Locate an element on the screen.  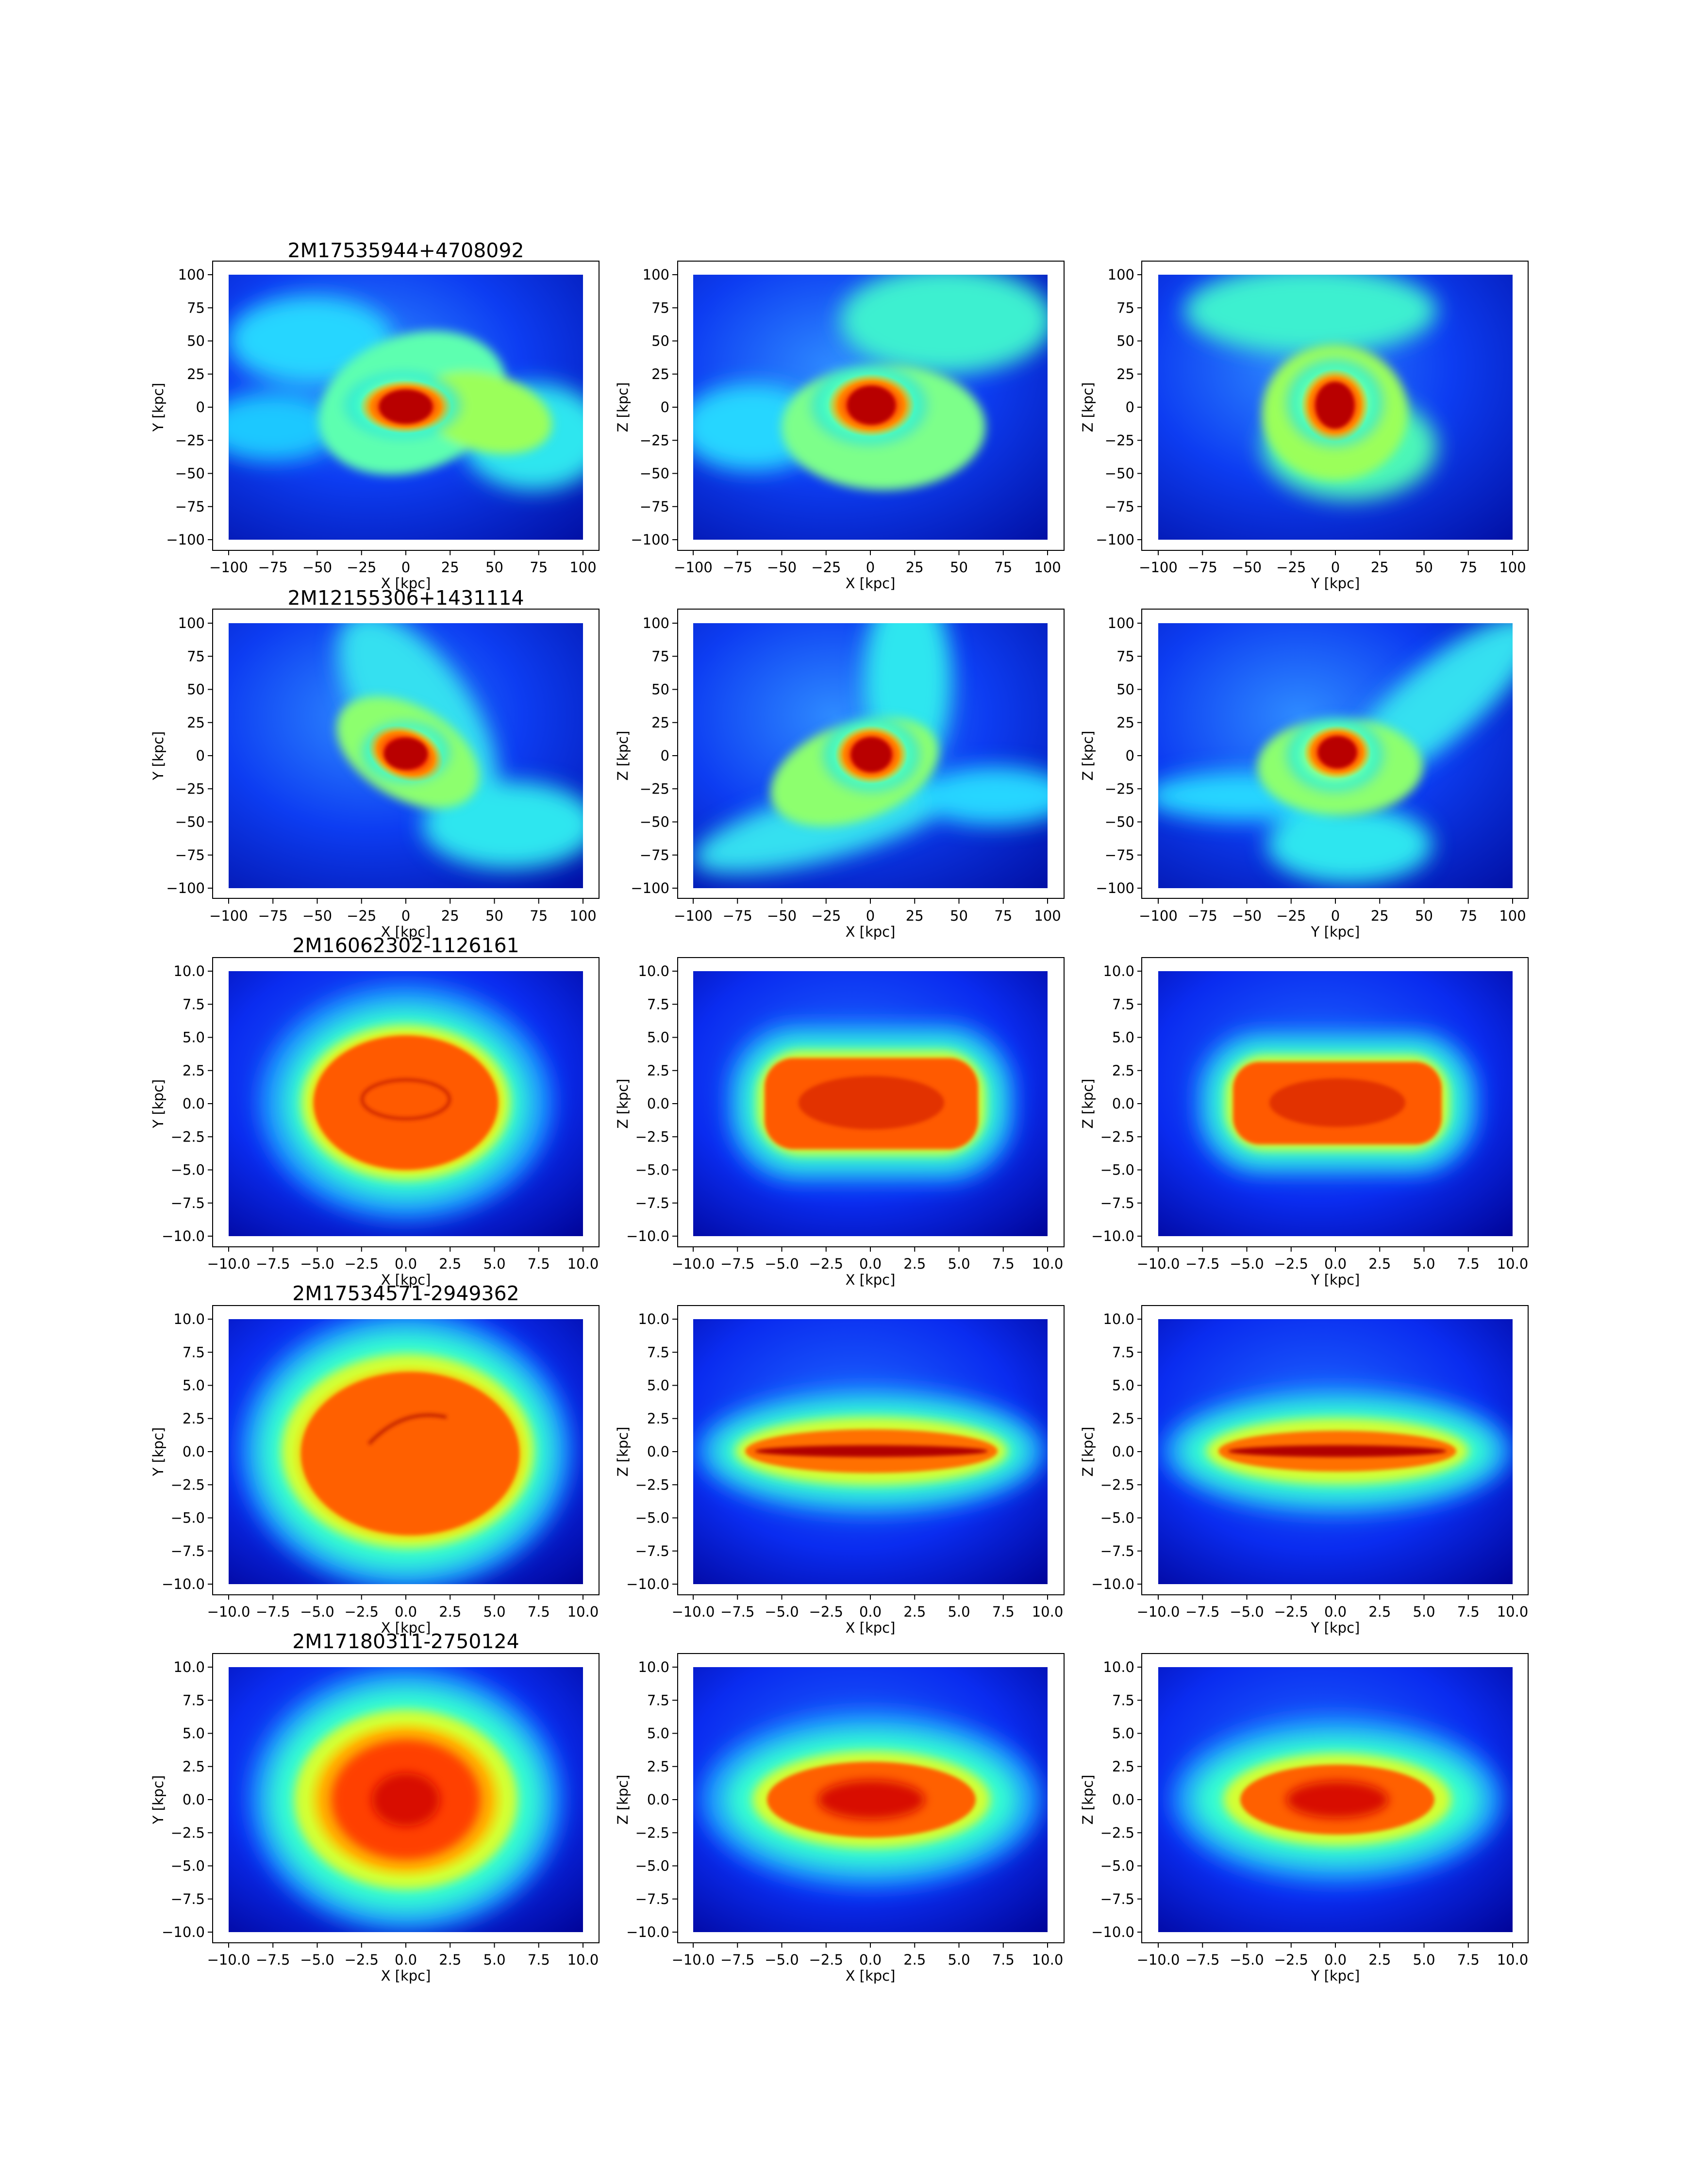
star-title-3: 2M17534571-2949362 is located at coordinates (405, 1293).